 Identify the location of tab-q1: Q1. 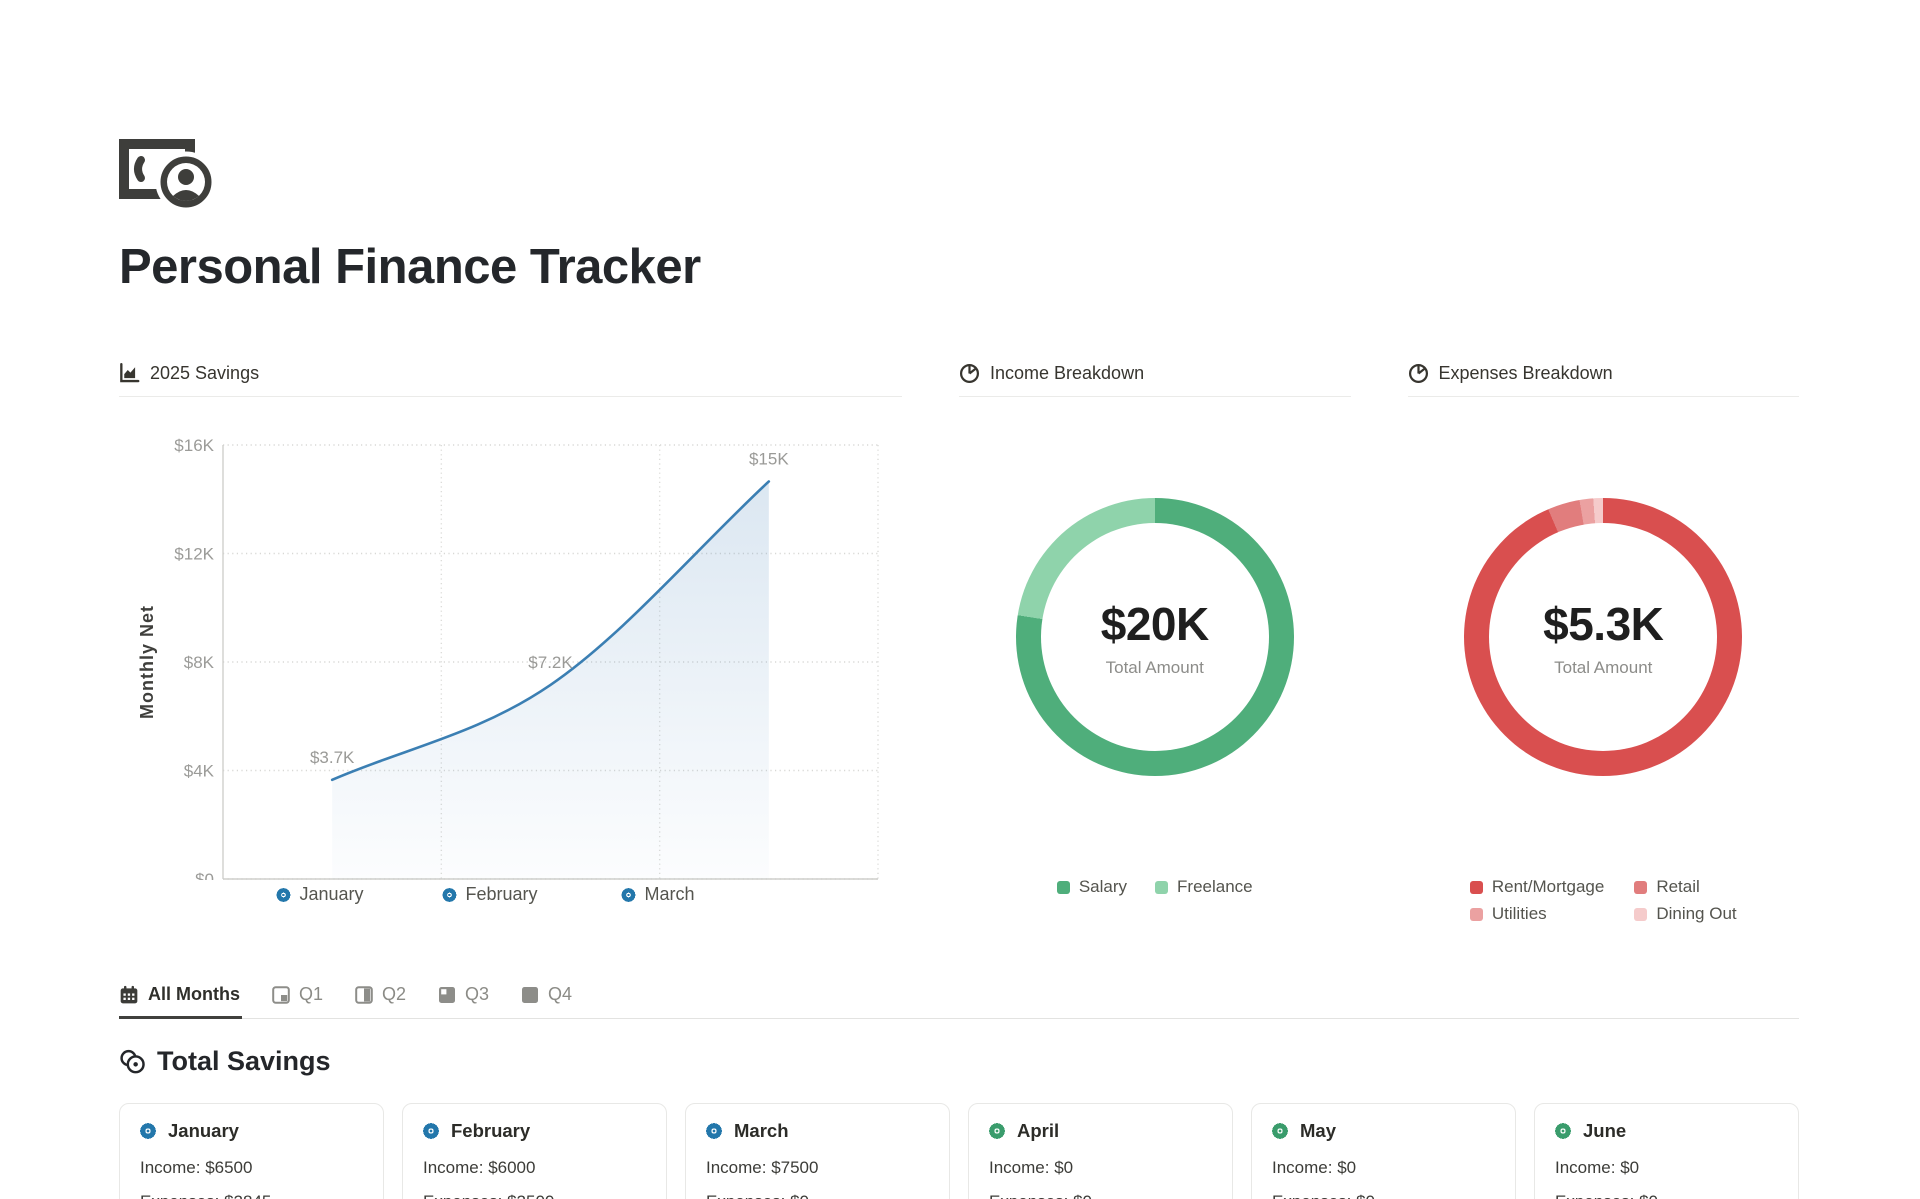
(298, 1001).